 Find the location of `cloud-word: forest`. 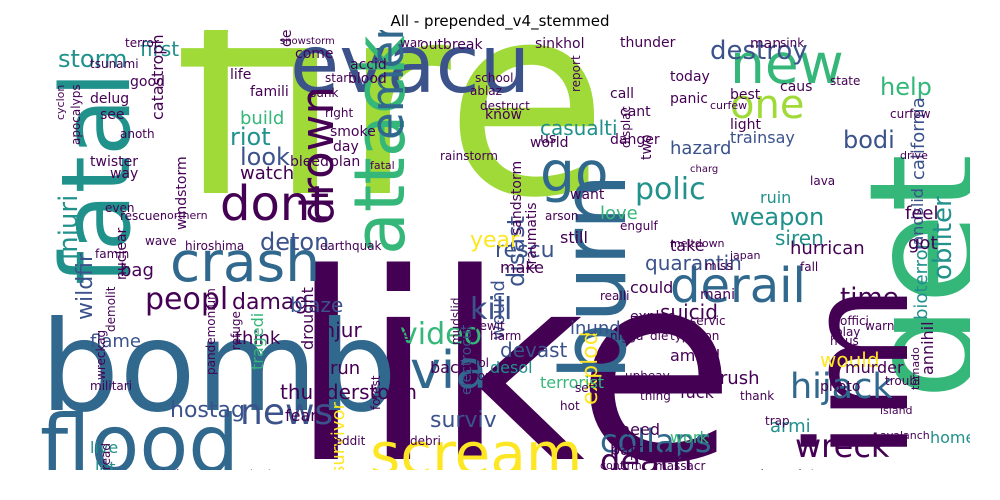

cloud-word: forest is located at coordinates (376, 392).